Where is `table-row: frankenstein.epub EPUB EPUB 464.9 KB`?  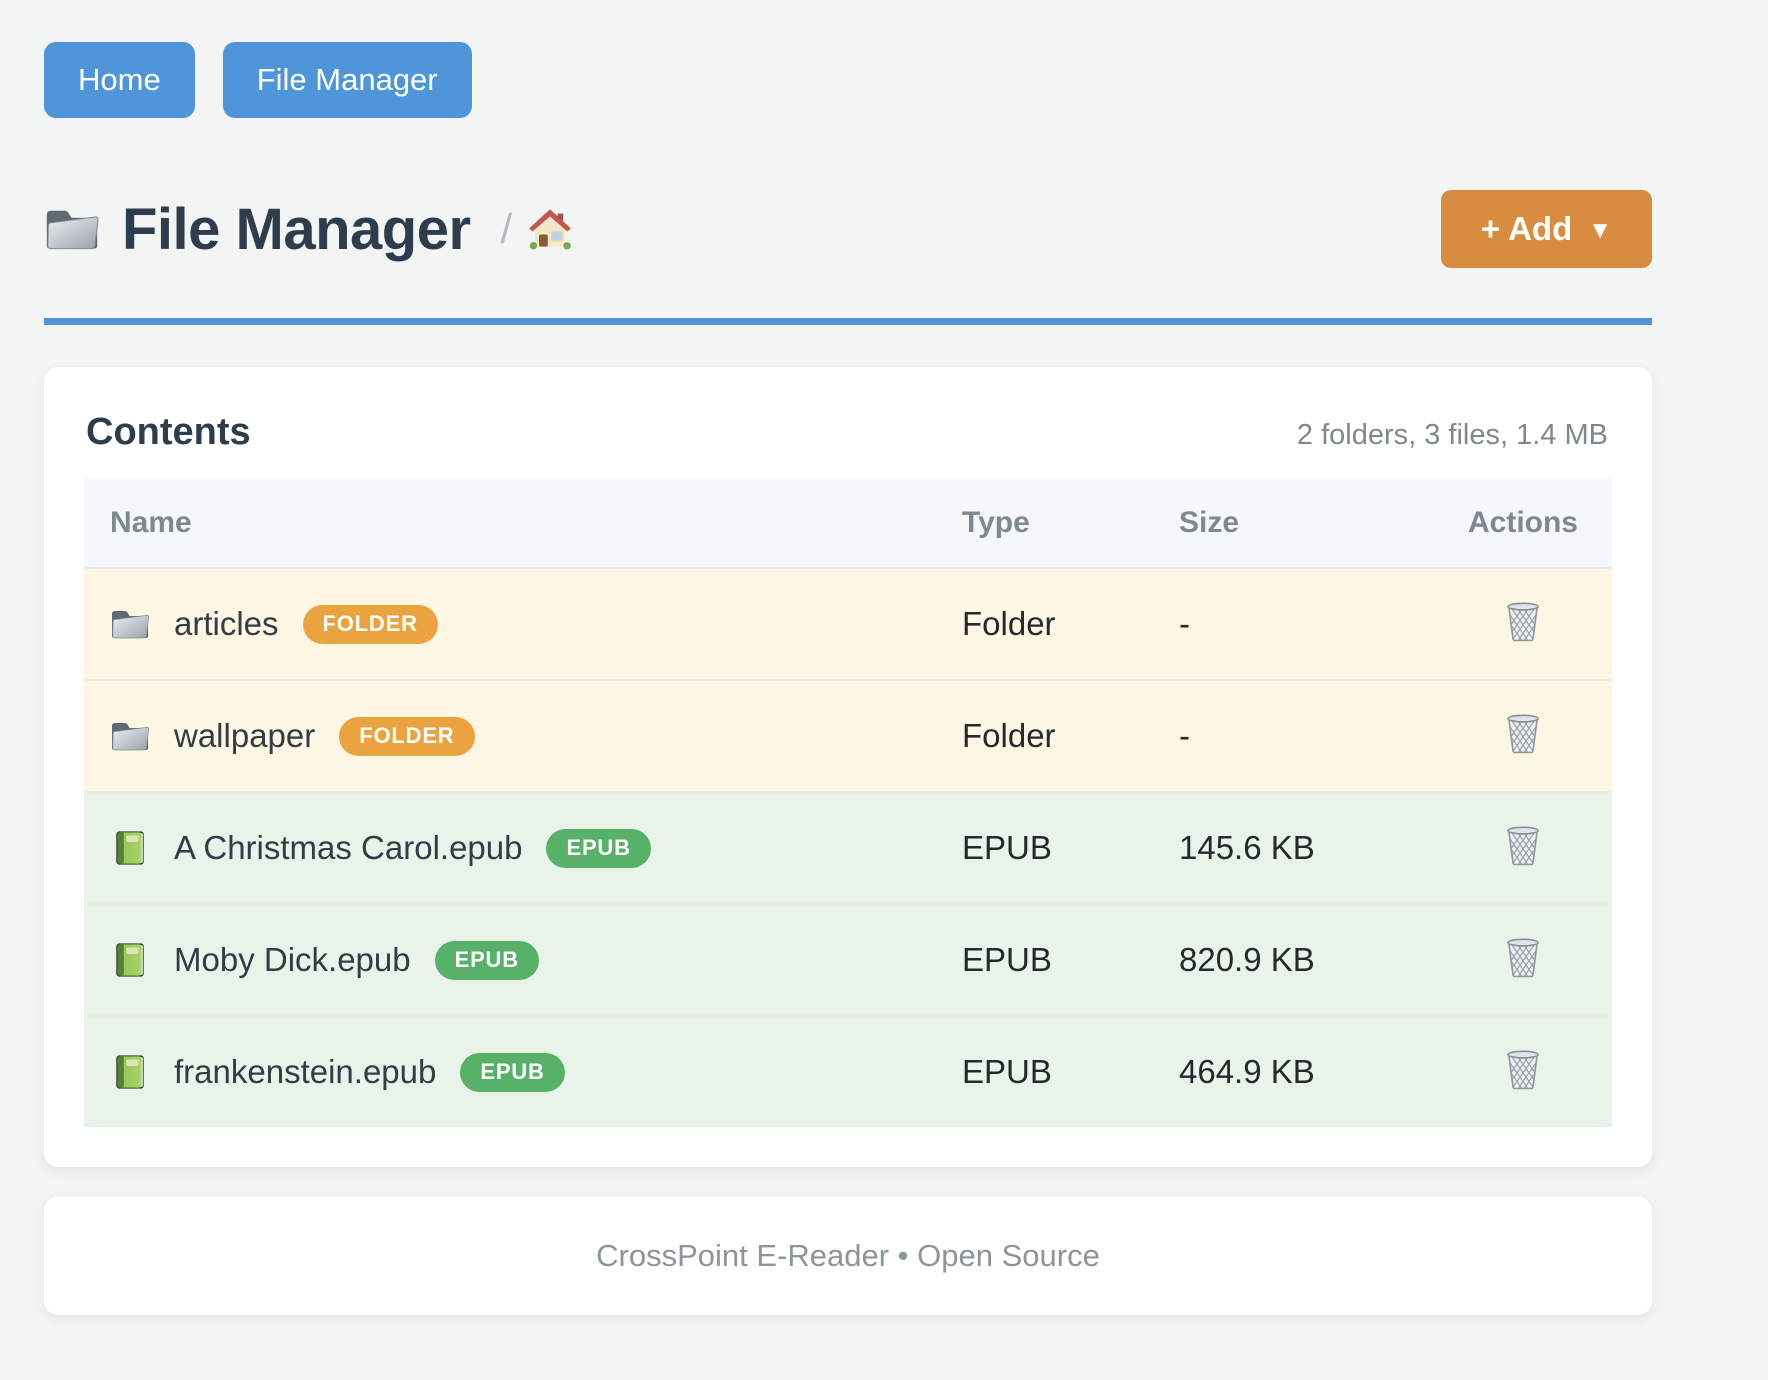
table-row: frankenstein.epub EPUB EPUB 464.9 KB is located at coordinates (848, 1071).